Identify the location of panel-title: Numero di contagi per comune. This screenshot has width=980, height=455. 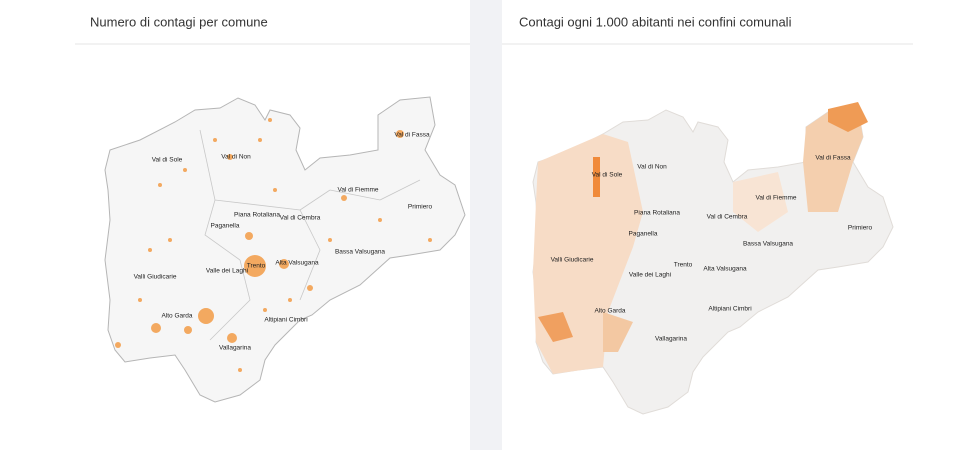
(179, 21).